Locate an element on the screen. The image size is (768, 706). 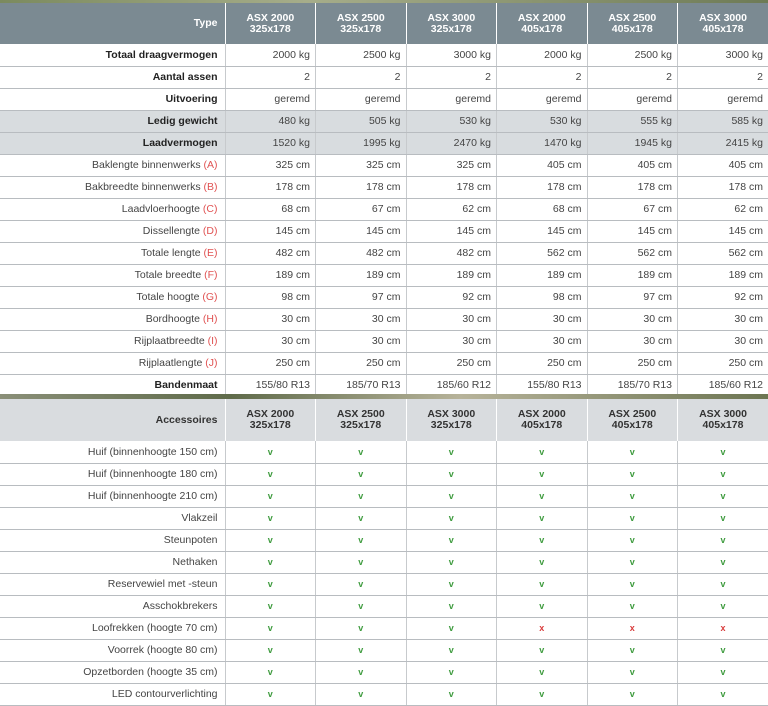
dimension-letter: (G) is located at coordinates (209, 297).